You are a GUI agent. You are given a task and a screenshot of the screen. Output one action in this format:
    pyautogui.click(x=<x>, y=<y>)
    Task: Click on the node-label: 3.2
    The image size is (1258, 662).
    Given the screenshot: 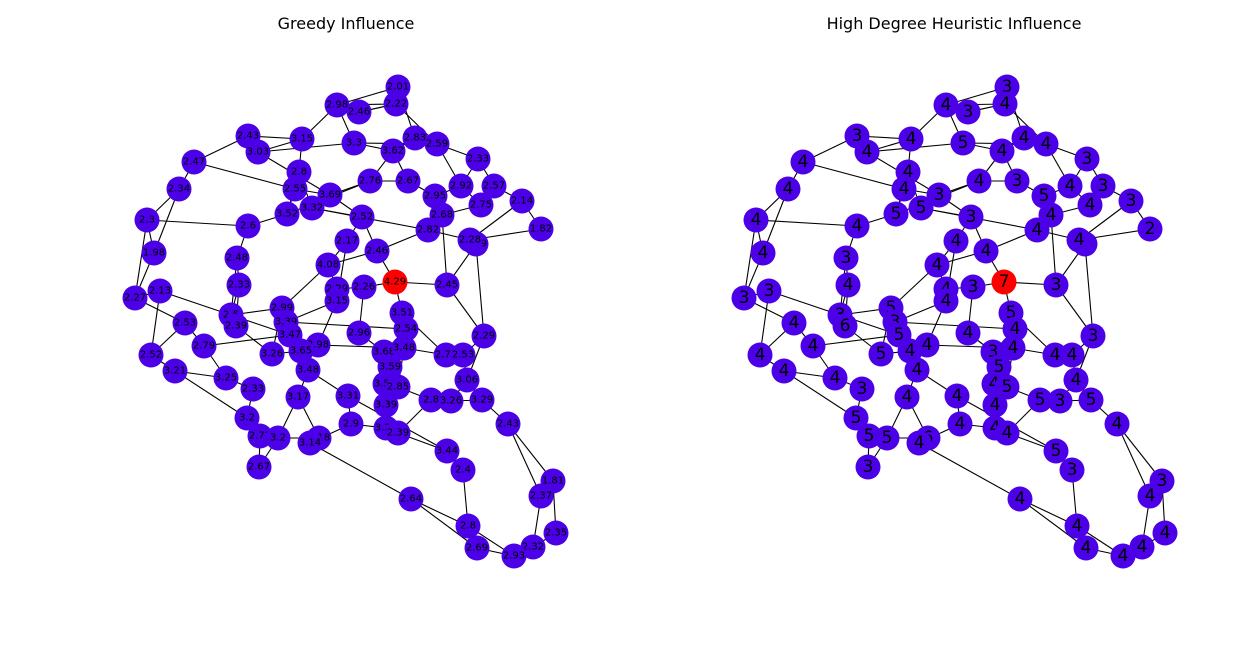 What is the action you would take?
    pyautogui.click(x=247, y=418)
    